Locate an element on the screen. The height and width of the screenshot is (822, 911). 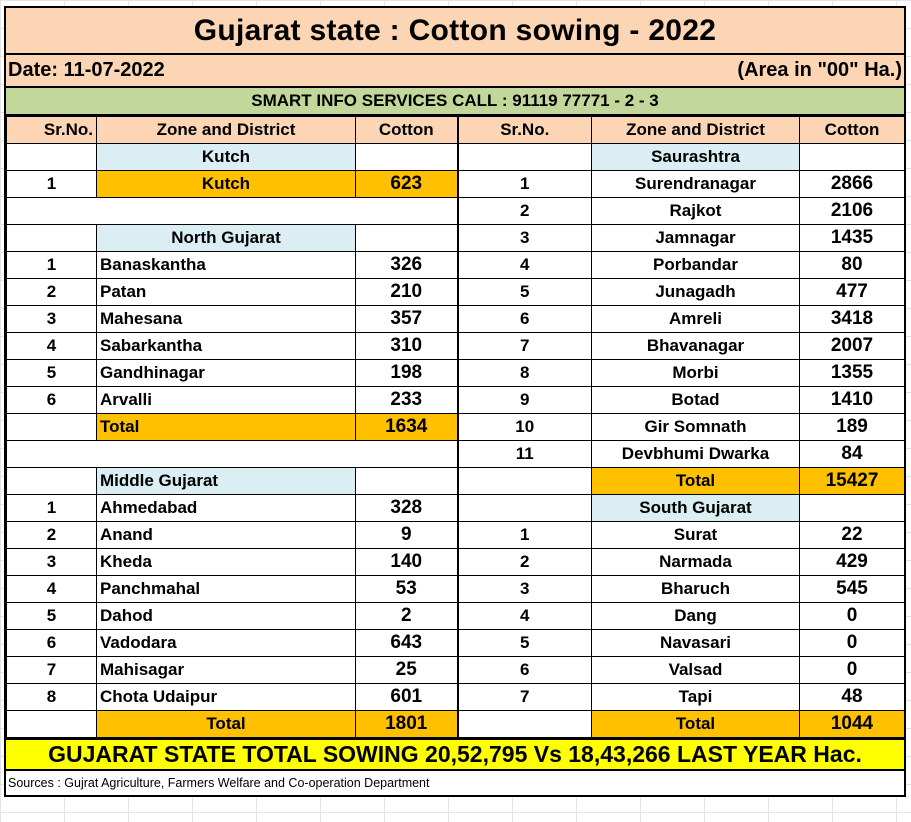
table-row: 7 Mahisagar 25 6 Valsad 0 is located at coordinates (455, 670).